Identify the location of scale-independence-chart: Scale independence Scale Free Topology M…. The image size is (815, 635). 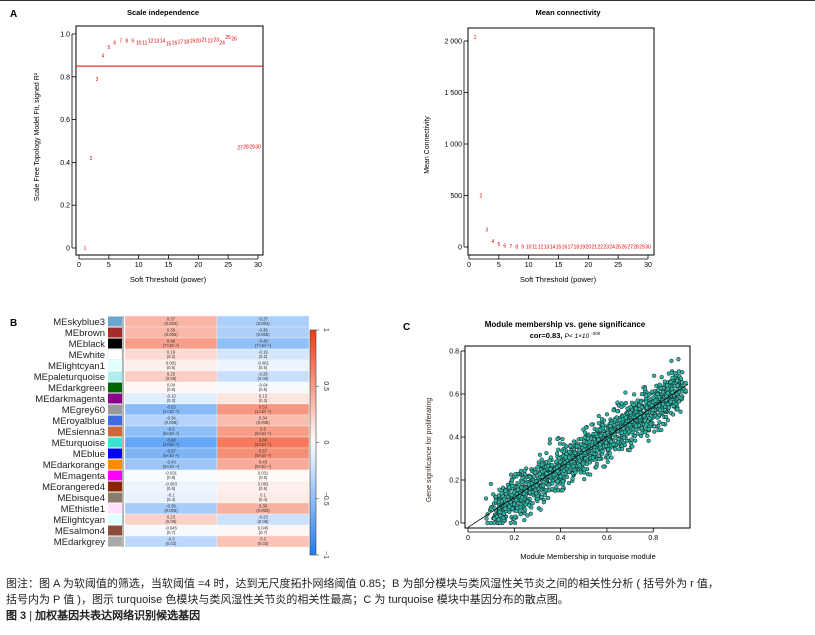
(149, 146).